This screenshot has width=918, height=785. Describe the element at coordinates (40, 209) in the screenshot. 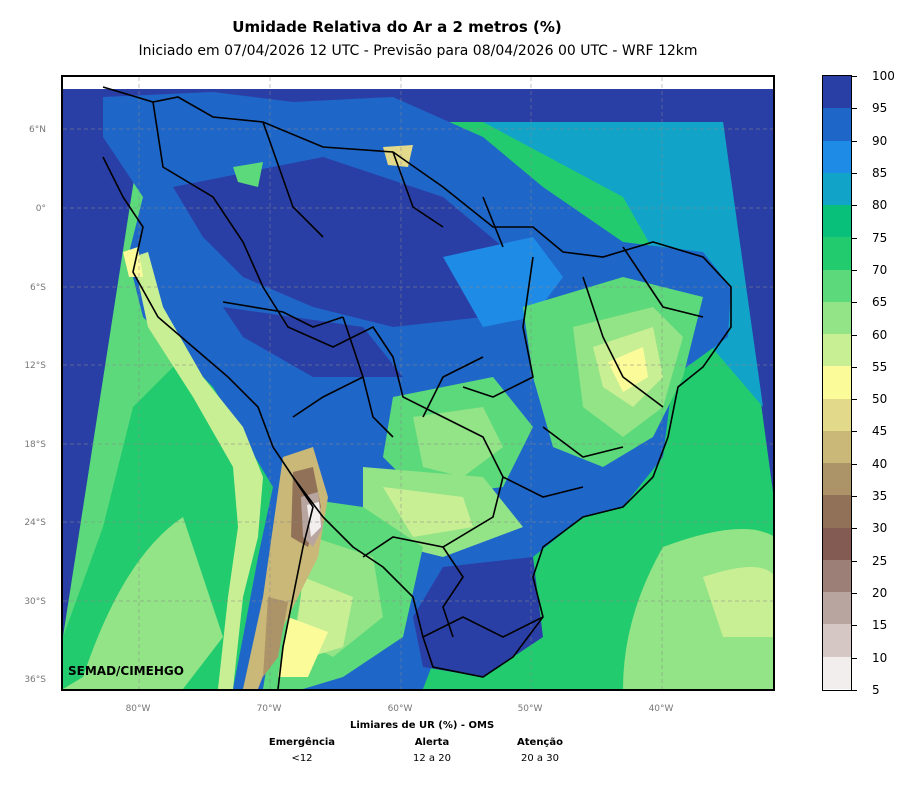

I see `lat-label: 0°` at that location.